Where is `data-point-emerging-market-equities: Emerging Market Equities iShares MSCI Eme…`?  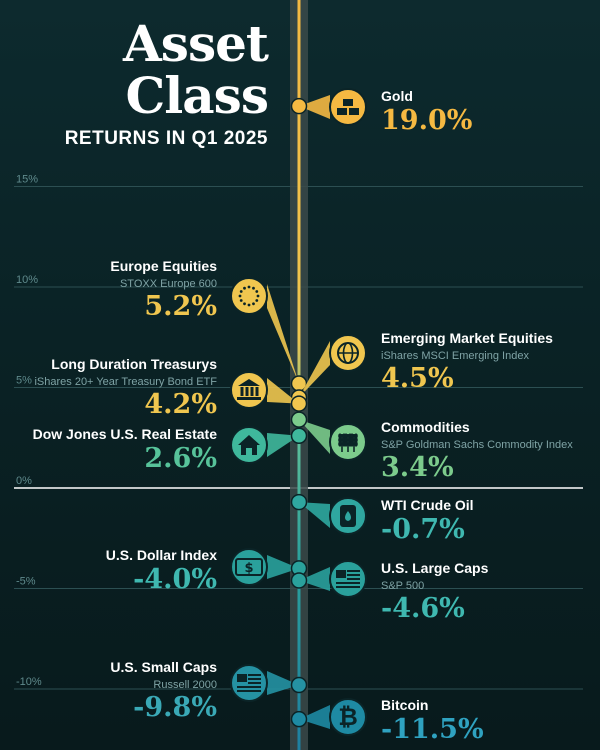 data-point-emerging-market-equities: Emerging Market Equities iShares MSCI Eme… is located at coordinates (421, 368).